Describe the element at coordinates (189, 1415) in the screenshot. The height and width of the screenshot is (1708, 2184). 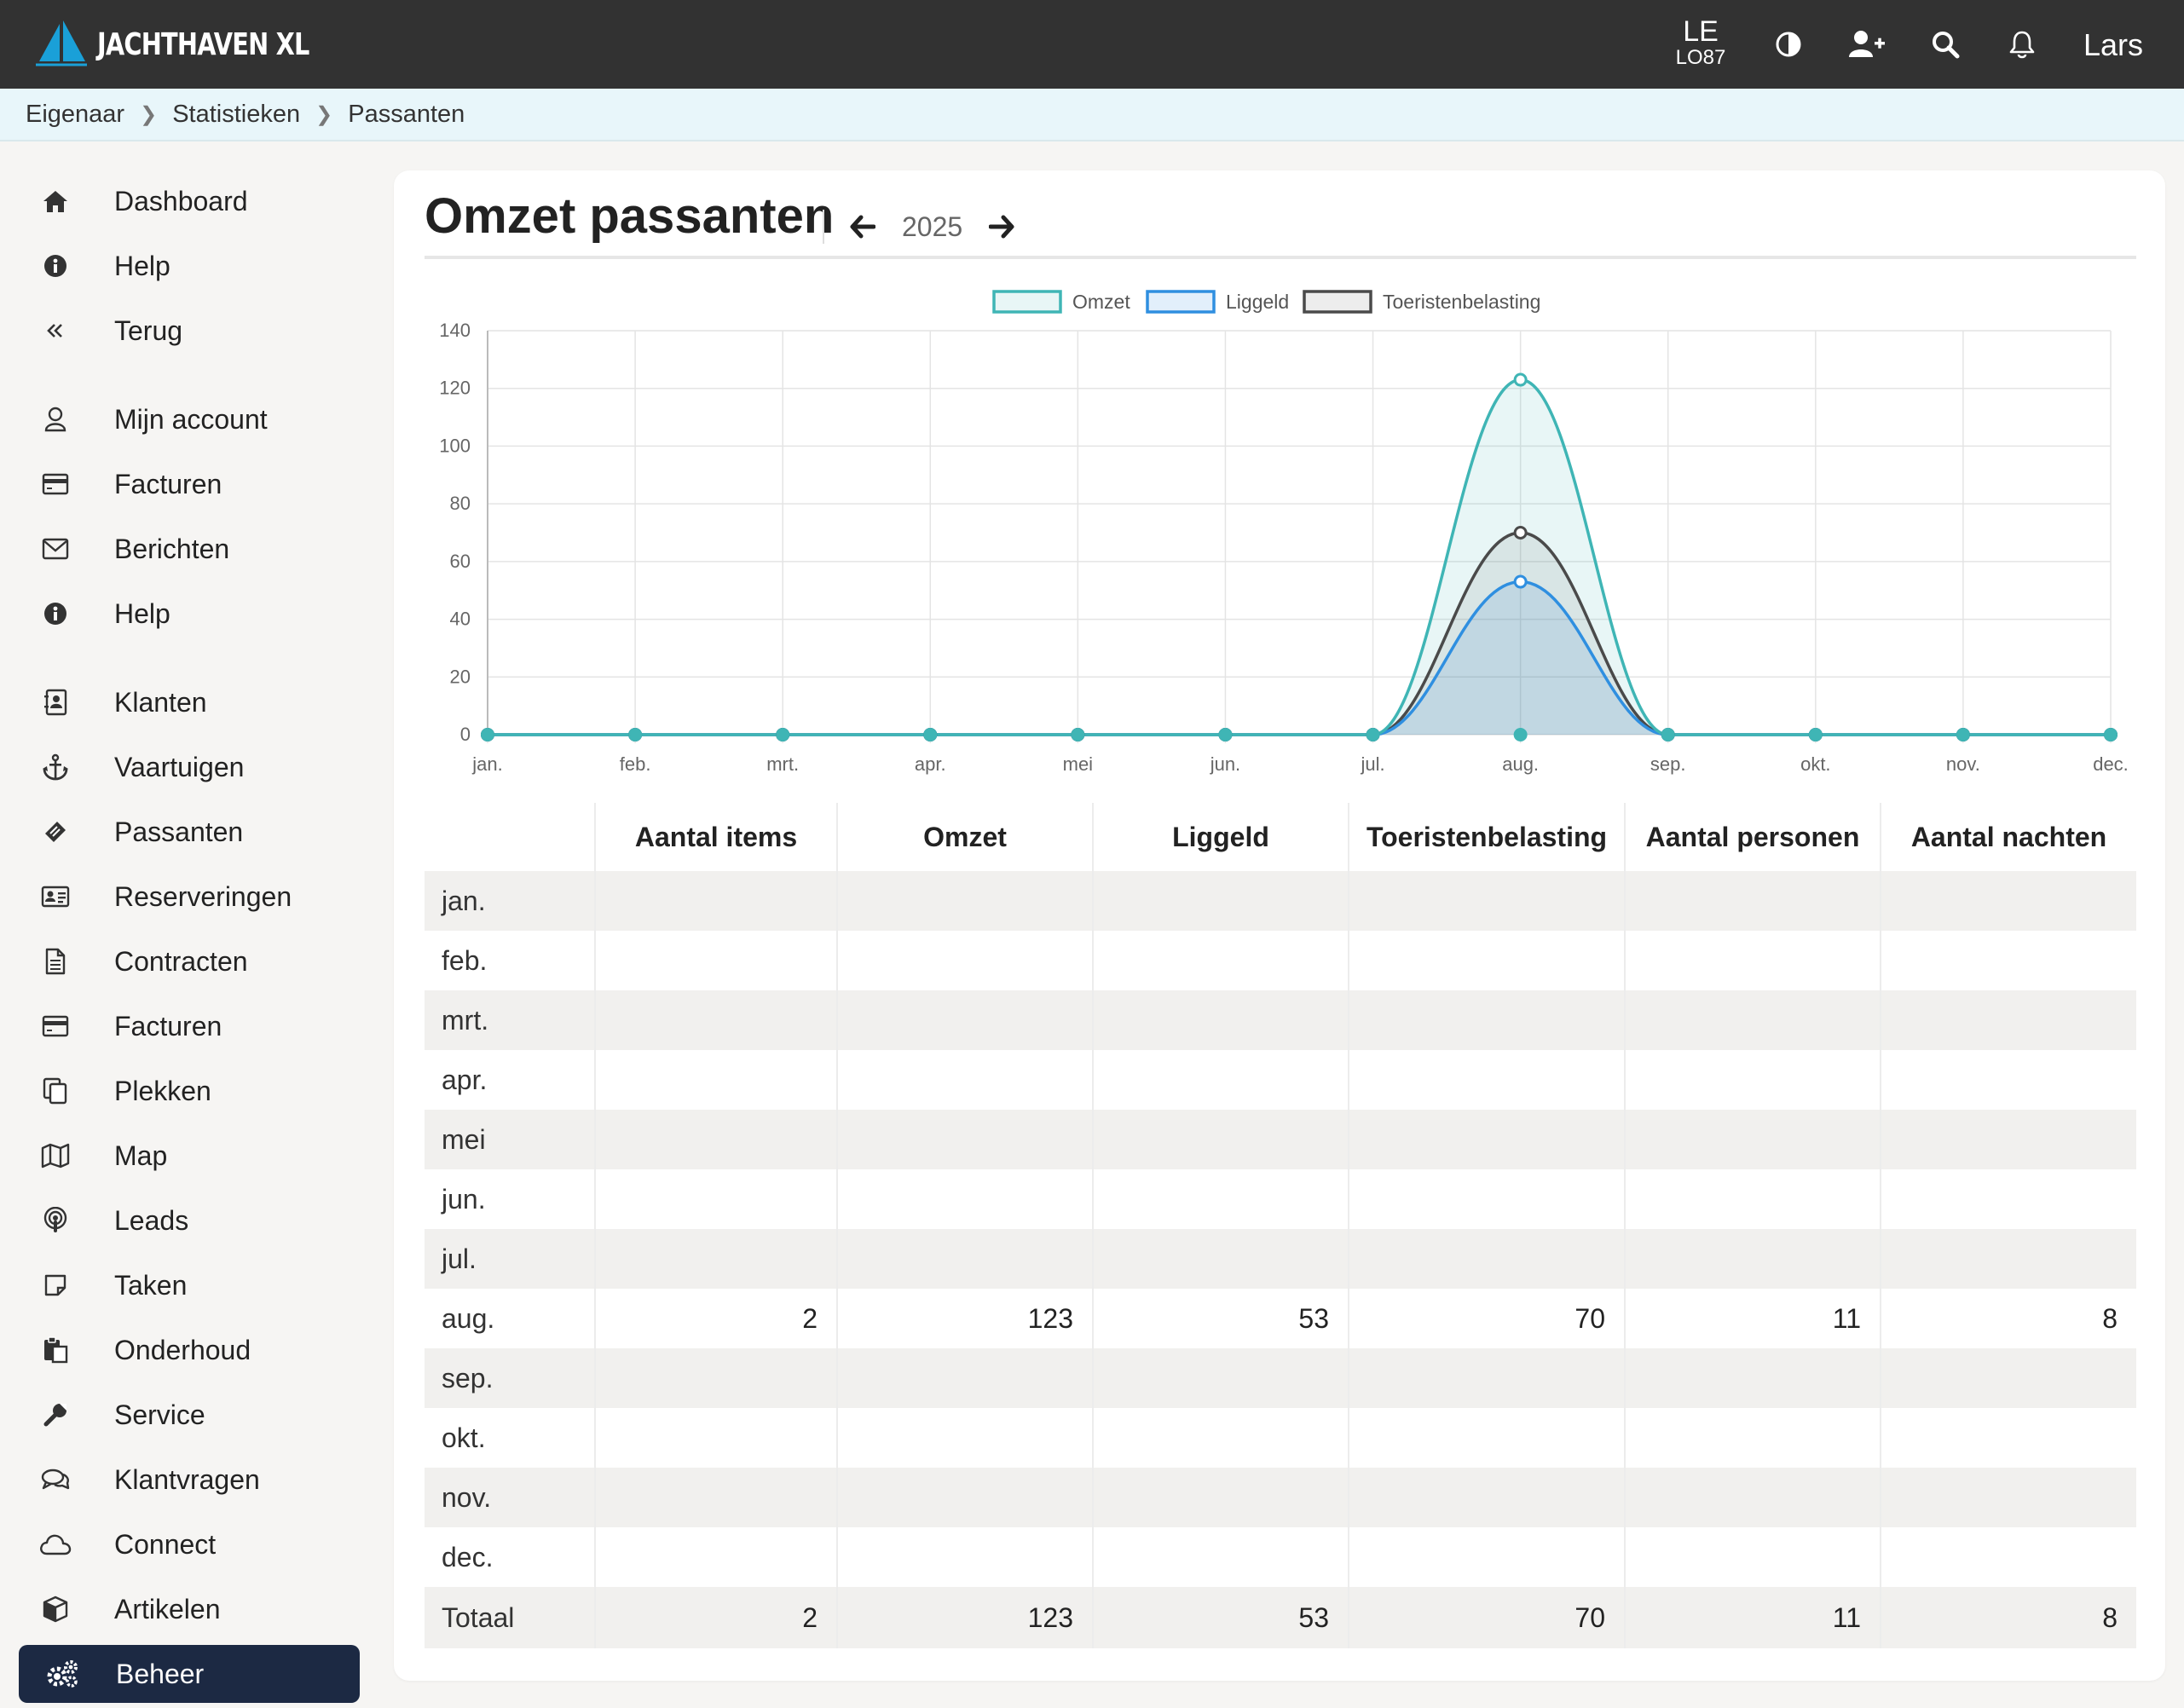
I see `sidebar-item-service: Service` at that location.